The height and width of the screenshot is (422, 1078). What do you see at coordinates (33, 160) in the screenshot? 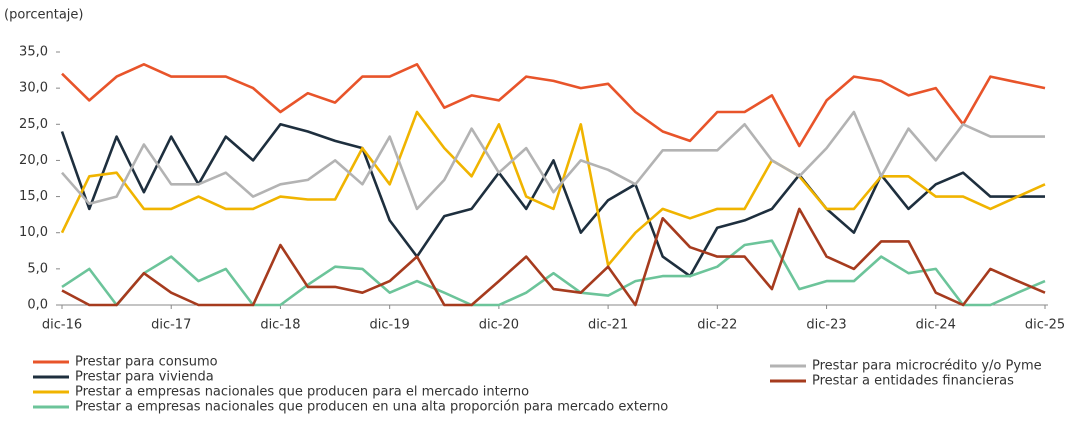
I see `y-tick-label: 20,0` at bounding box center [33, 160].